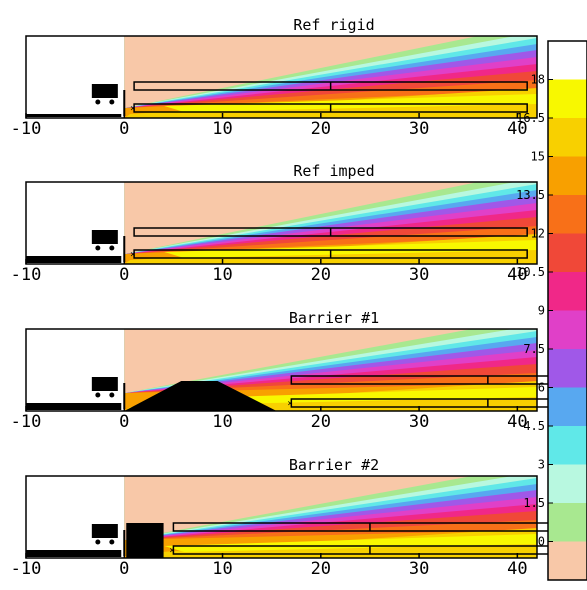 The height and width of the screenshot is (590, 587). Describe the element at coordinates (538, 80) in the screenshot. I see `colorbar-tick-label: 18` at that location.